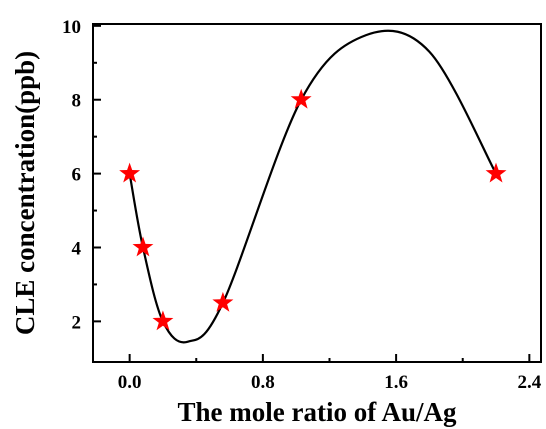 The width and height of the screenshot is (546, 429). What do you see at coordinates (317, 412) in the screenshot?
I see `x-axis-label: The mole ratio of Au/Ag` at bounding box center [317, 412].